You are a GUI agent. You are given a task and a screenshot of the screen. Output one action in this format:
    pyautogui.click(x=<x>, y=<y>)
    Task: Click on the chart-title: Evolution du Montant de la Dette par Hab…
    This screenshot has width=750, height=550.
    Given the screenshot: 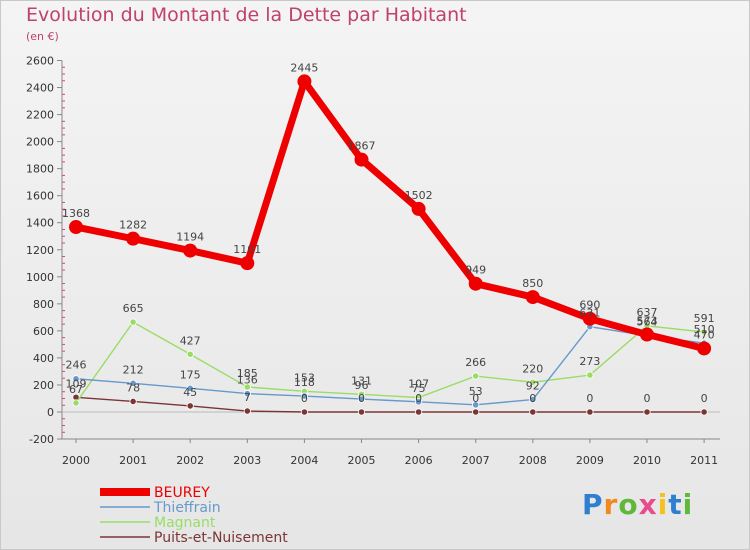 What is the action you would take?
    pyautogui.click(x=246, y=15)
    